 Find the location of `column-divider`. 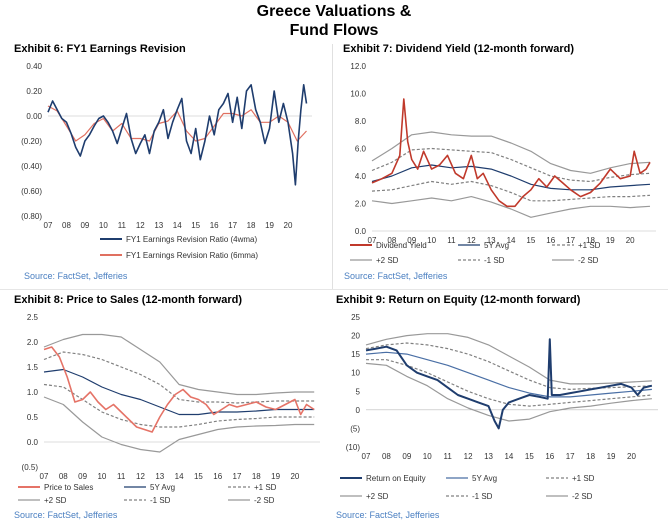

column-divider is located at coordinates (332, 166).